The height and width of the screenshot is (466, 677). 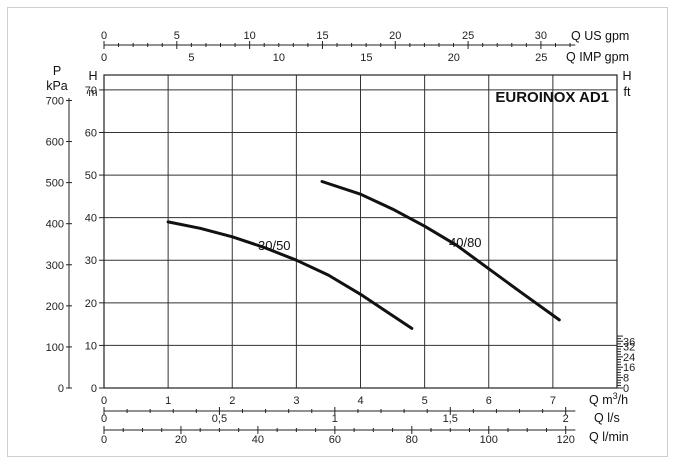 What do you see at coordinates (629, 342) in the screenshot?
I see `y-axis-ft-tick-label: 36` at bounding box center [629, 342].